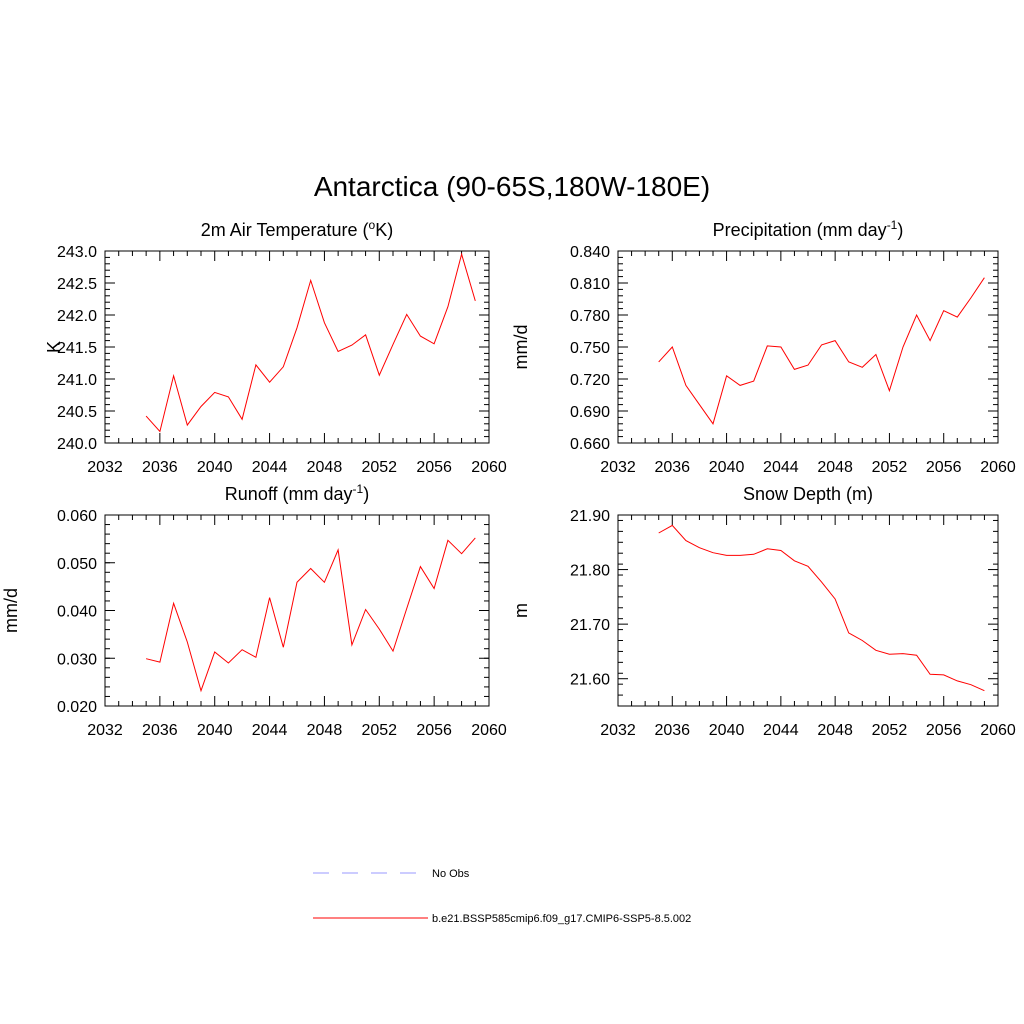 The height and width of the screenshot is (1024, 1024). What do you see at coordinates (590, 571) in the screenshot?
I see `y-tick-label: 21.80` at bounding box center [590, 571].